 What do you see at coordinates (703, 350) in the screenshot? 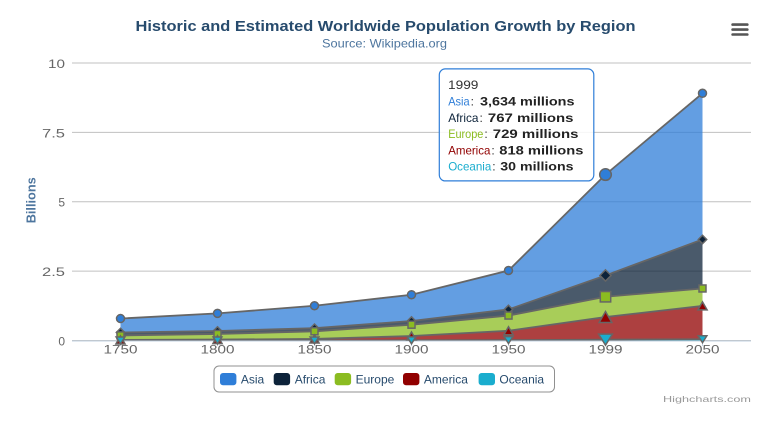
I see `svg-text: 2050` at bounding box center [703, 350].